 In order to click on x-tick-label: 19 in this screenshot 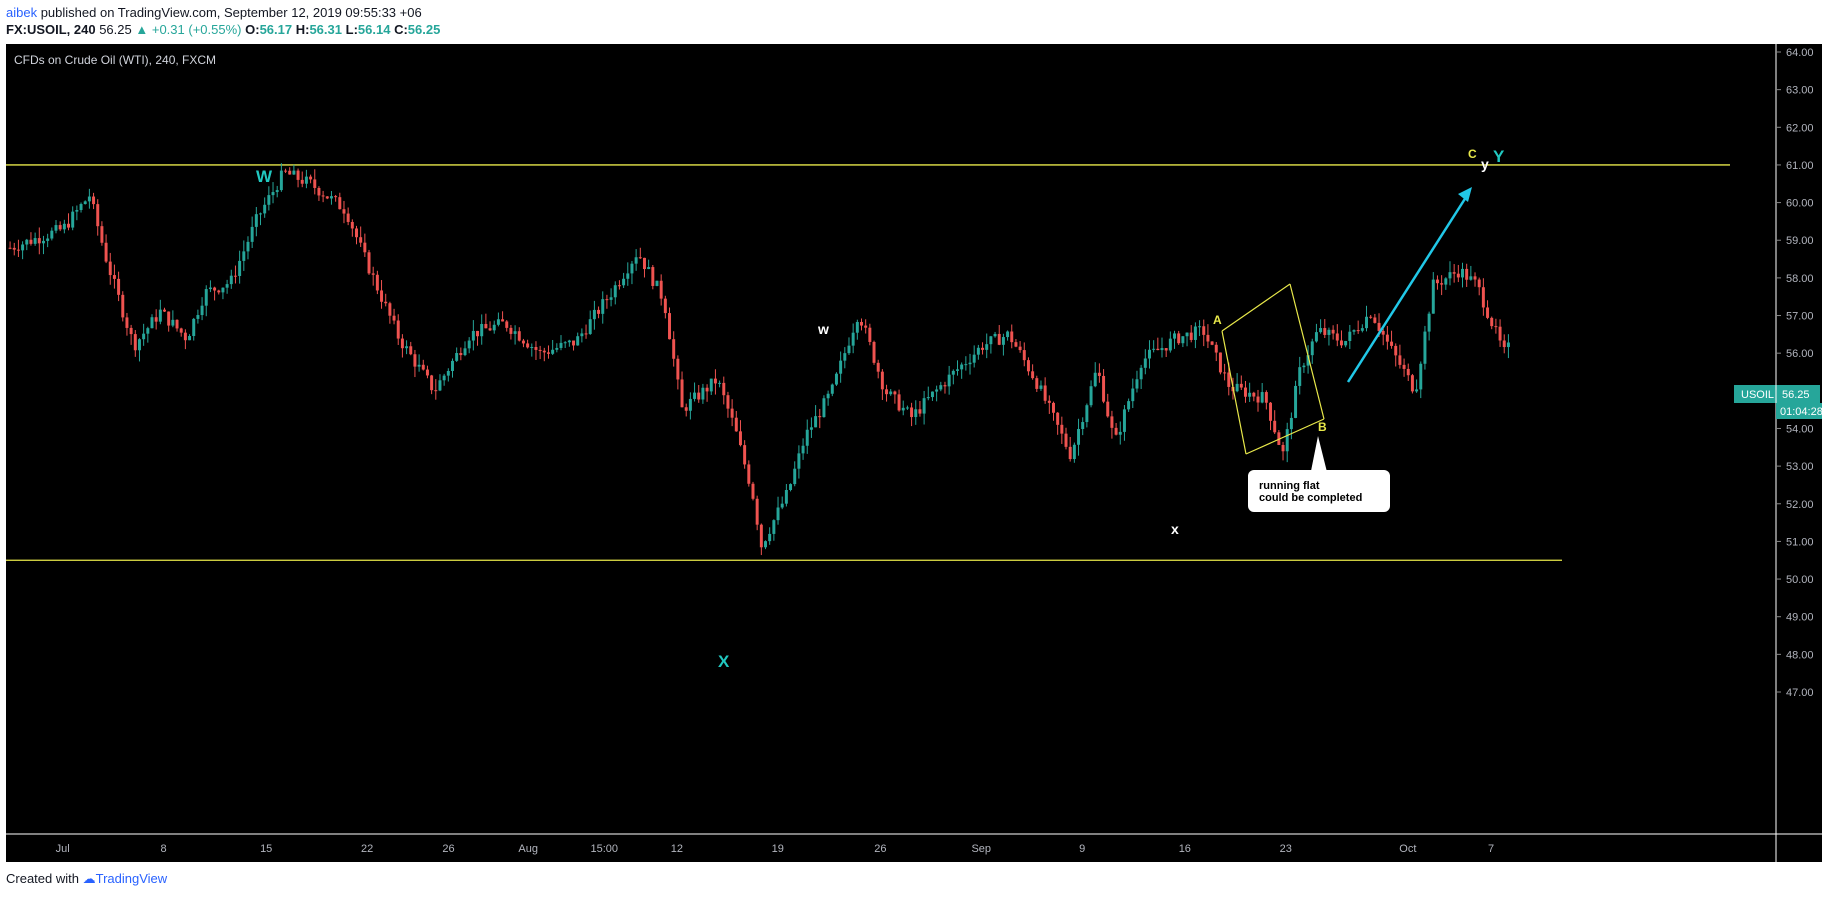, I will do `click(778, 849)`.